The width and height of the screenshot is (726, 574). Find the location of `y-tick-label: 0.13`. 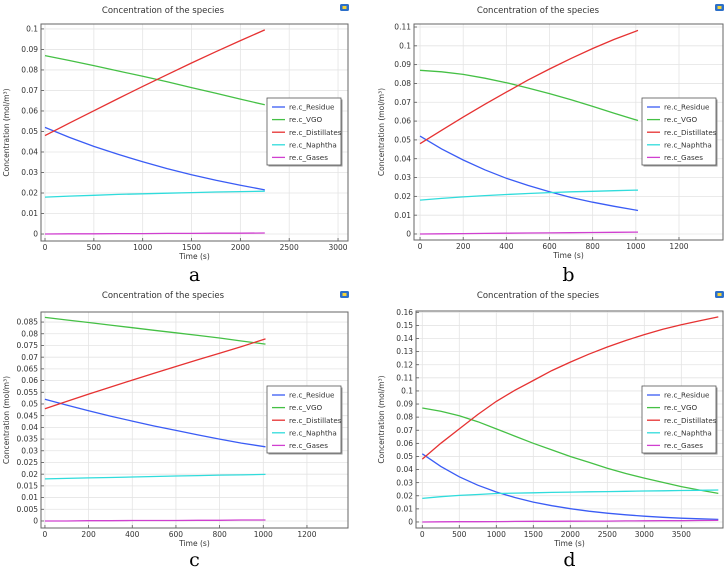

y-tick-label: 0.13 is located at coordinates (404, 351).